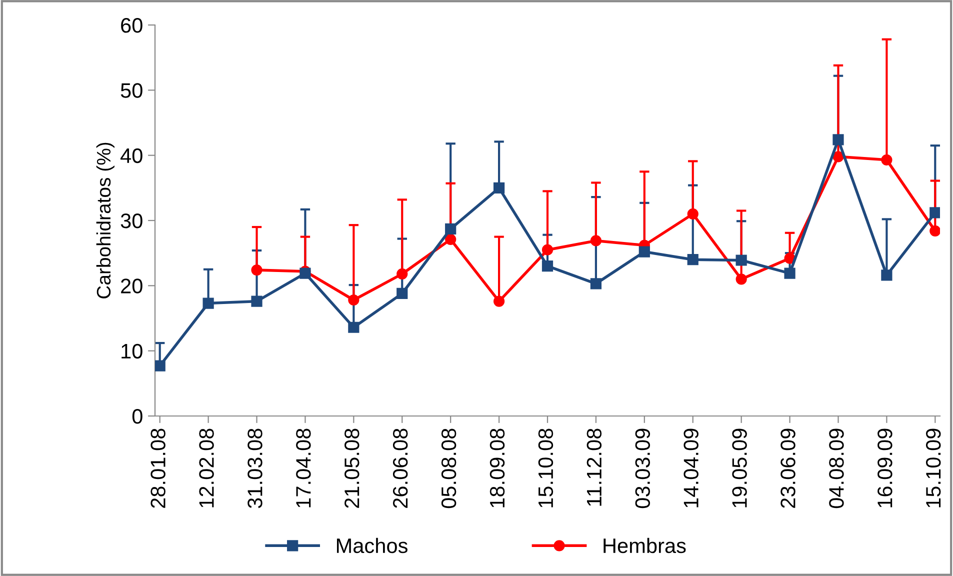 Image resolution: width=953 pixels, height=576 pixels. I want to click on x-tick-label: 31.03.08, so click(255, 468).